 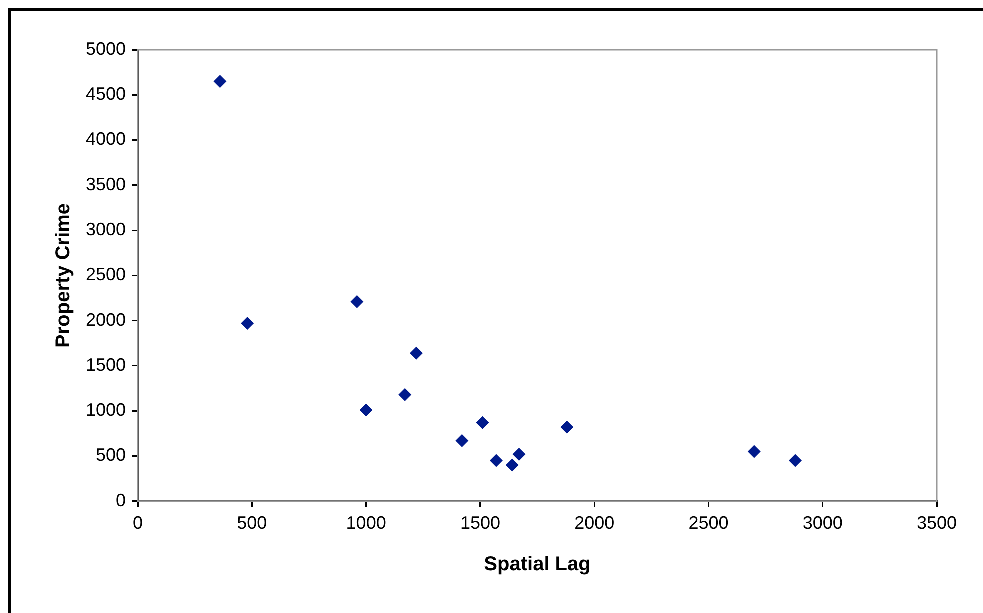 What do you see at coordinates (480, 523) in the screenshot?
I see `x-tick-label: 1500` at bounding box center [480, 523].